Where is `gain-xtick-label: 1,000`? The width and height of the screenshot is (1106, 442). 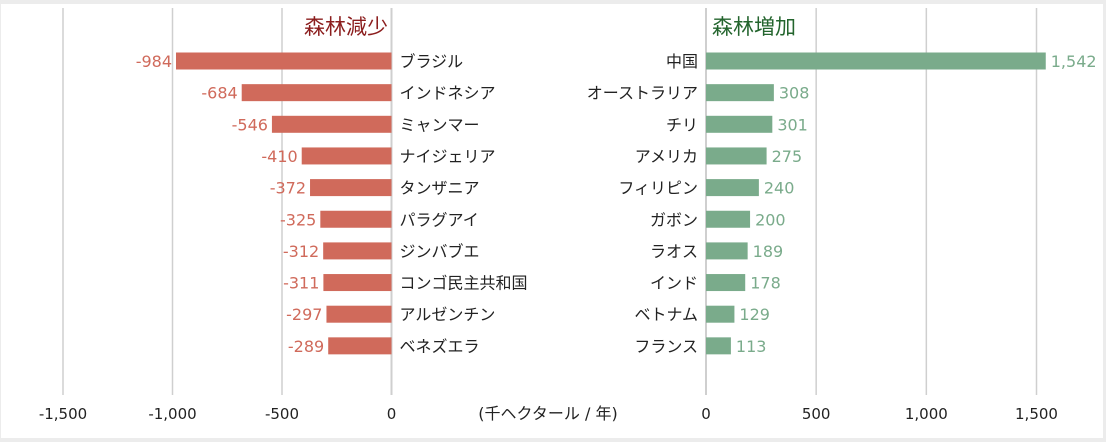
gain-xtick-label: 1,000 is located at coordinates (926, 414).